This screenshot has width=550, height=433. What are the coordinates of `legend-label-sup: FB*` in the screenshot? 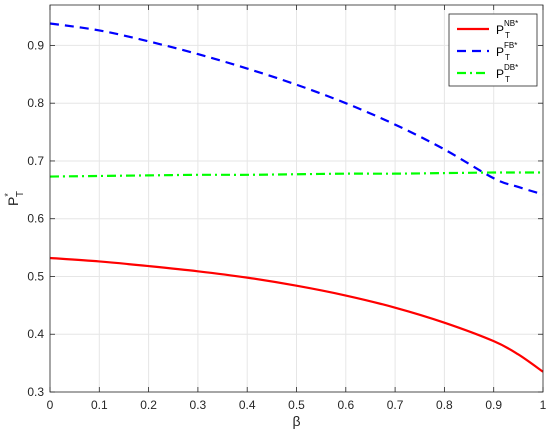 It's located at (510, 45).